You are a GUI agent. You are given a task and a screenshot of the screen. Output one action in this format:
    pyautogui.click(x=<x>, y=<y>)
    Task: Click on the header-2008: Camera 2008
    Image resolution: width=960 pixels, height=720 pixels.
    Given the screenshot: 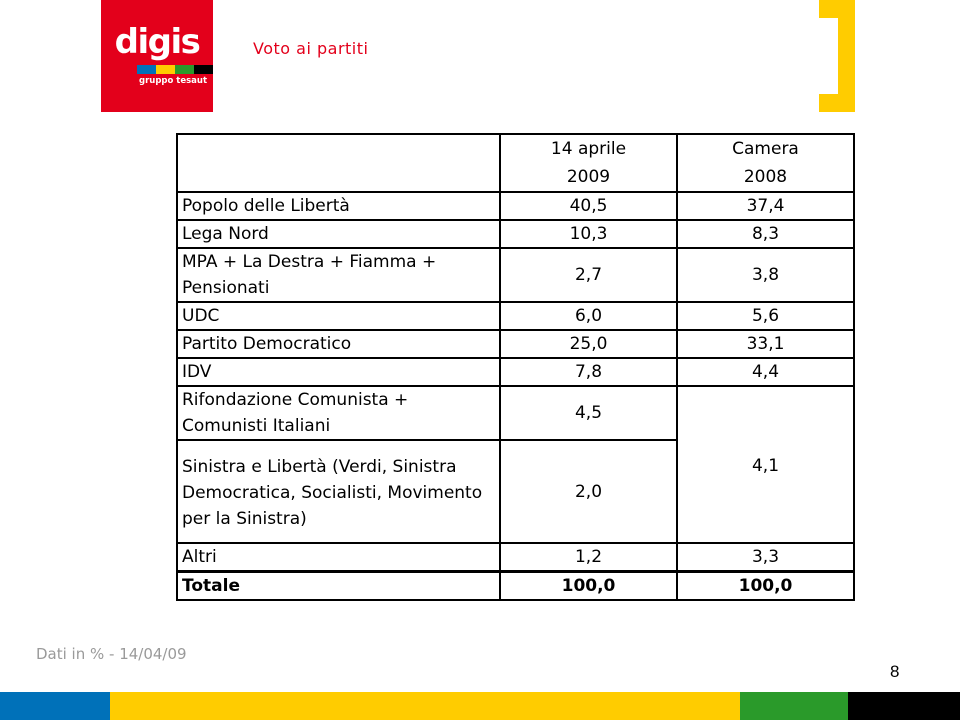 What is the action you would take?
    pyautogui.click(x=765, y=163)
    